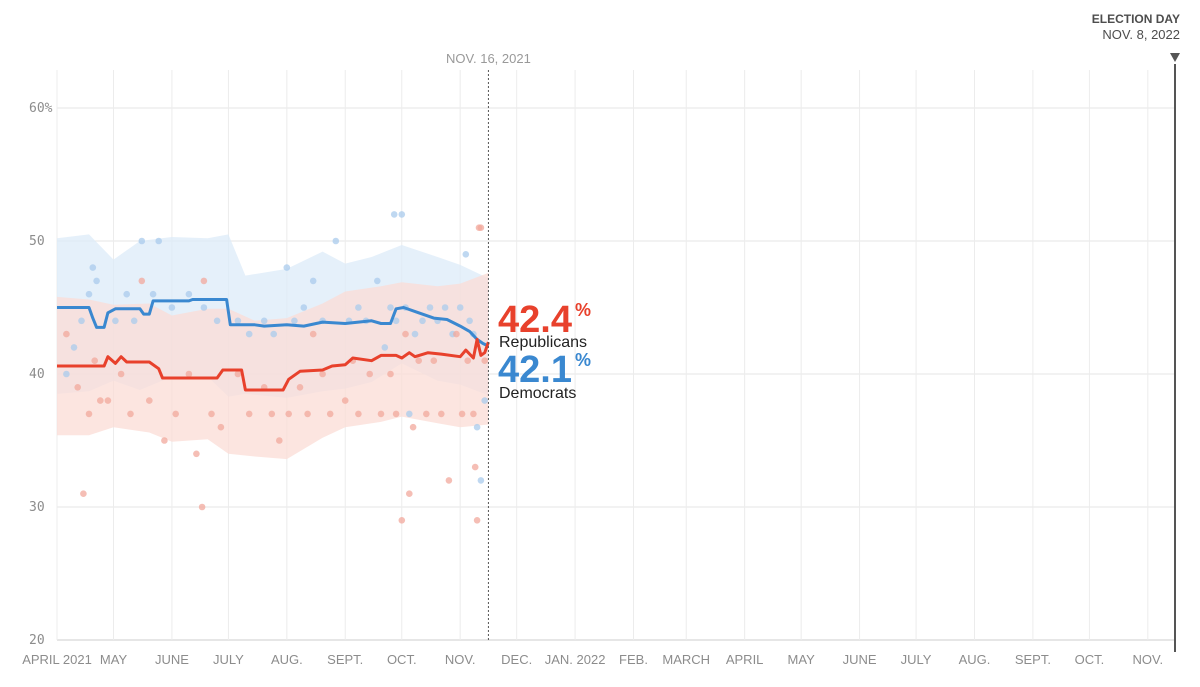  Describe the element at coordinates (460, 659) in the screenshot. I see `x-tick-label: NOV.` at that location.